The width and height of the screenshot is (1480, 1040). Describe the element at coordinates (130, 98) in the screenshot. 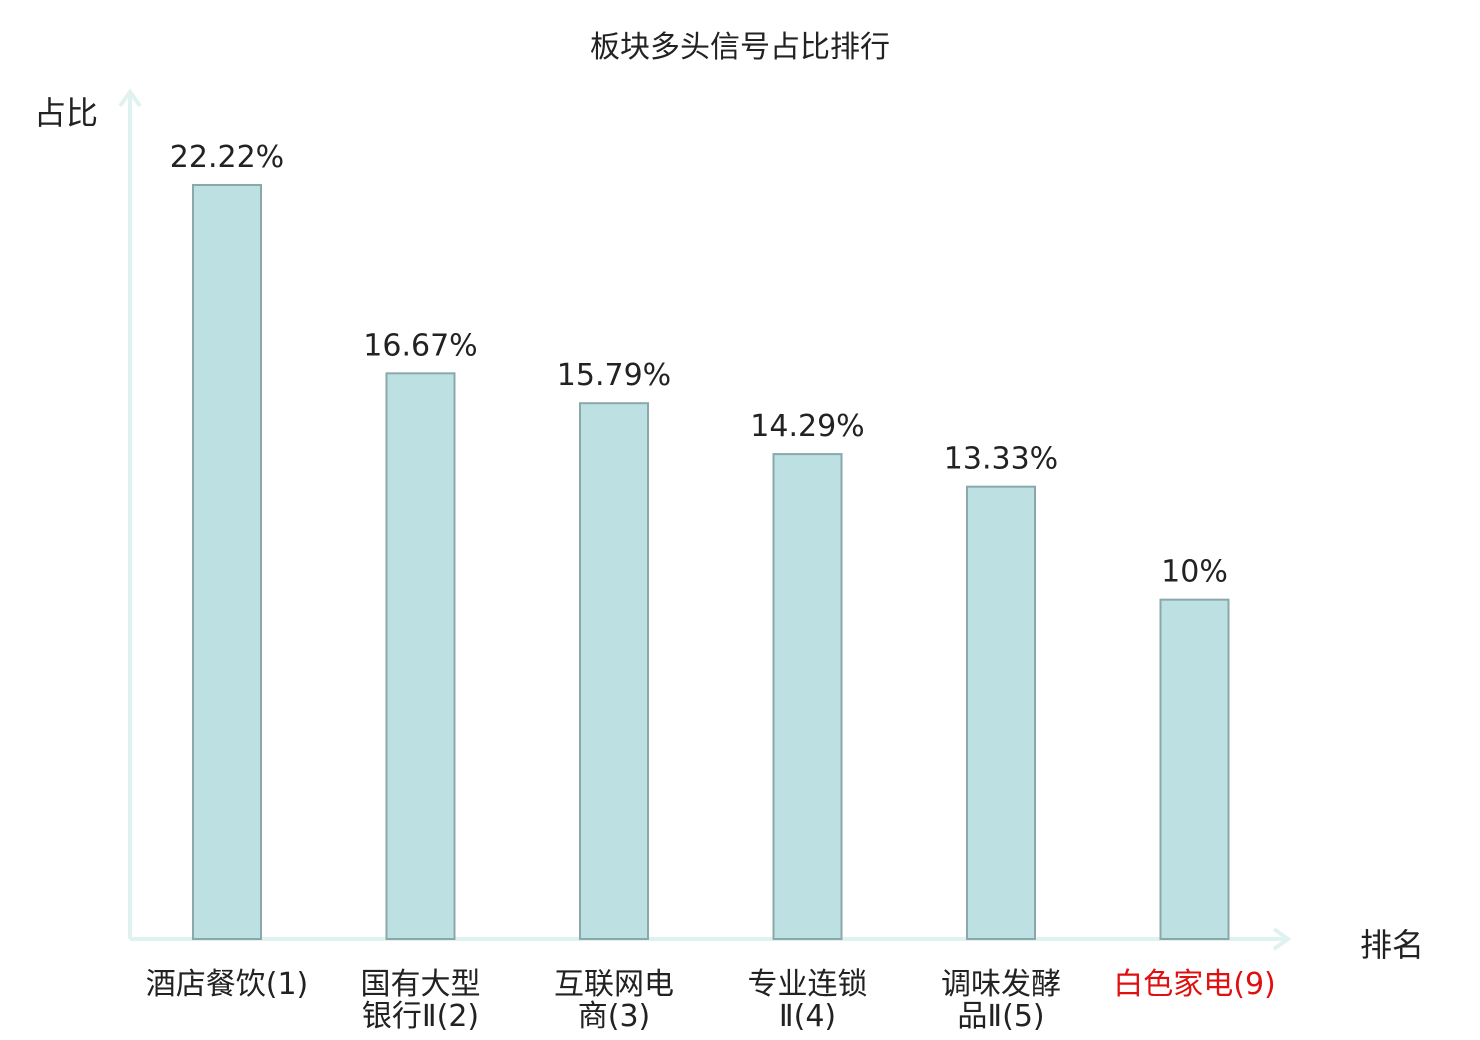

I see `y-axis-arrow` at that location.